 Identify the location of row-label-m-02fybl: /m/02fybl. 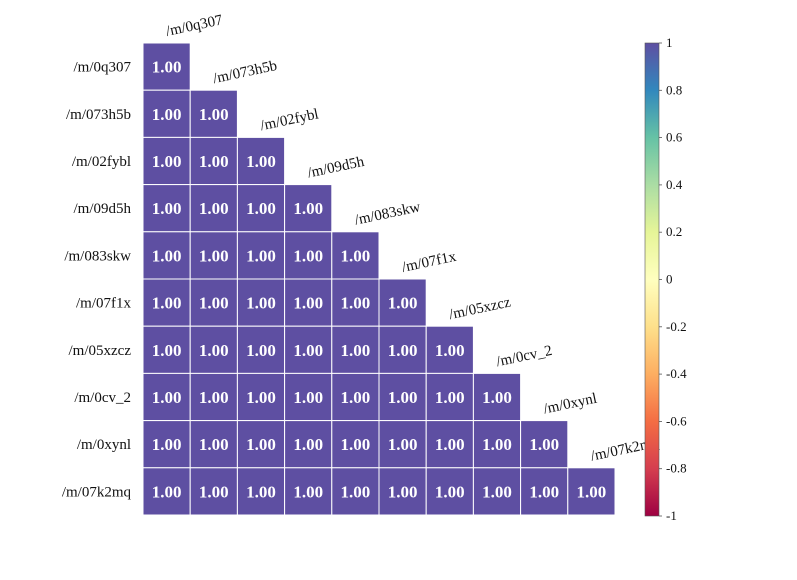
(101, 162).